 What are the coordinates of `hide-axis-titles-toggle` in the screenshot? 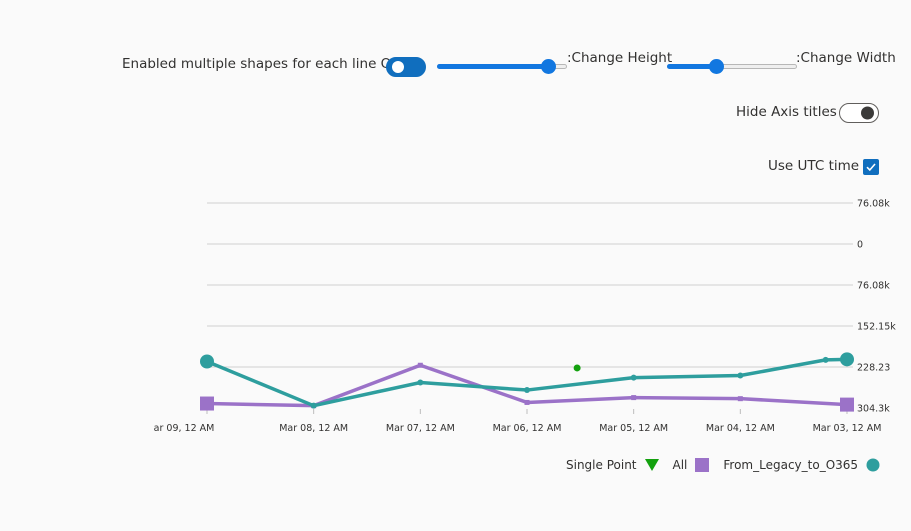 It's located at (859, 113).